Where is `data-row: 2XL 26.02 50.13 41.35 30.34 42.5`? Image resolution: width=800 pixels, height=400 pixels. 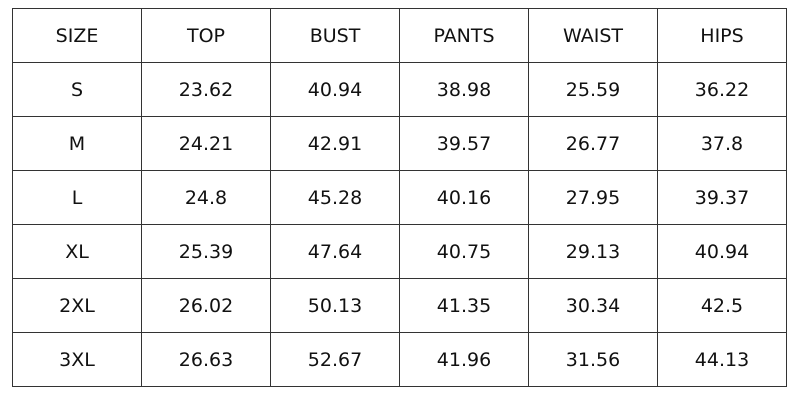
data-row: 2XL 26.02 50.13 41.35 30.34 42.5 is located at coordinates (399, 305).